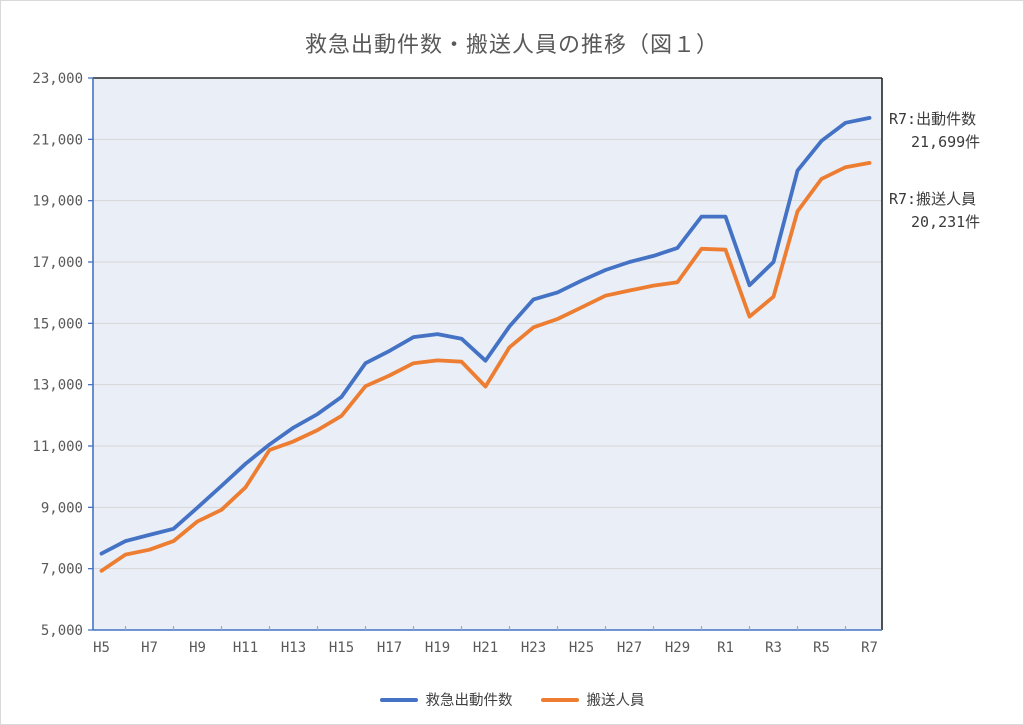  I want to click on annotation-dispatch-label: R7:出動件数, so click(933, 119).